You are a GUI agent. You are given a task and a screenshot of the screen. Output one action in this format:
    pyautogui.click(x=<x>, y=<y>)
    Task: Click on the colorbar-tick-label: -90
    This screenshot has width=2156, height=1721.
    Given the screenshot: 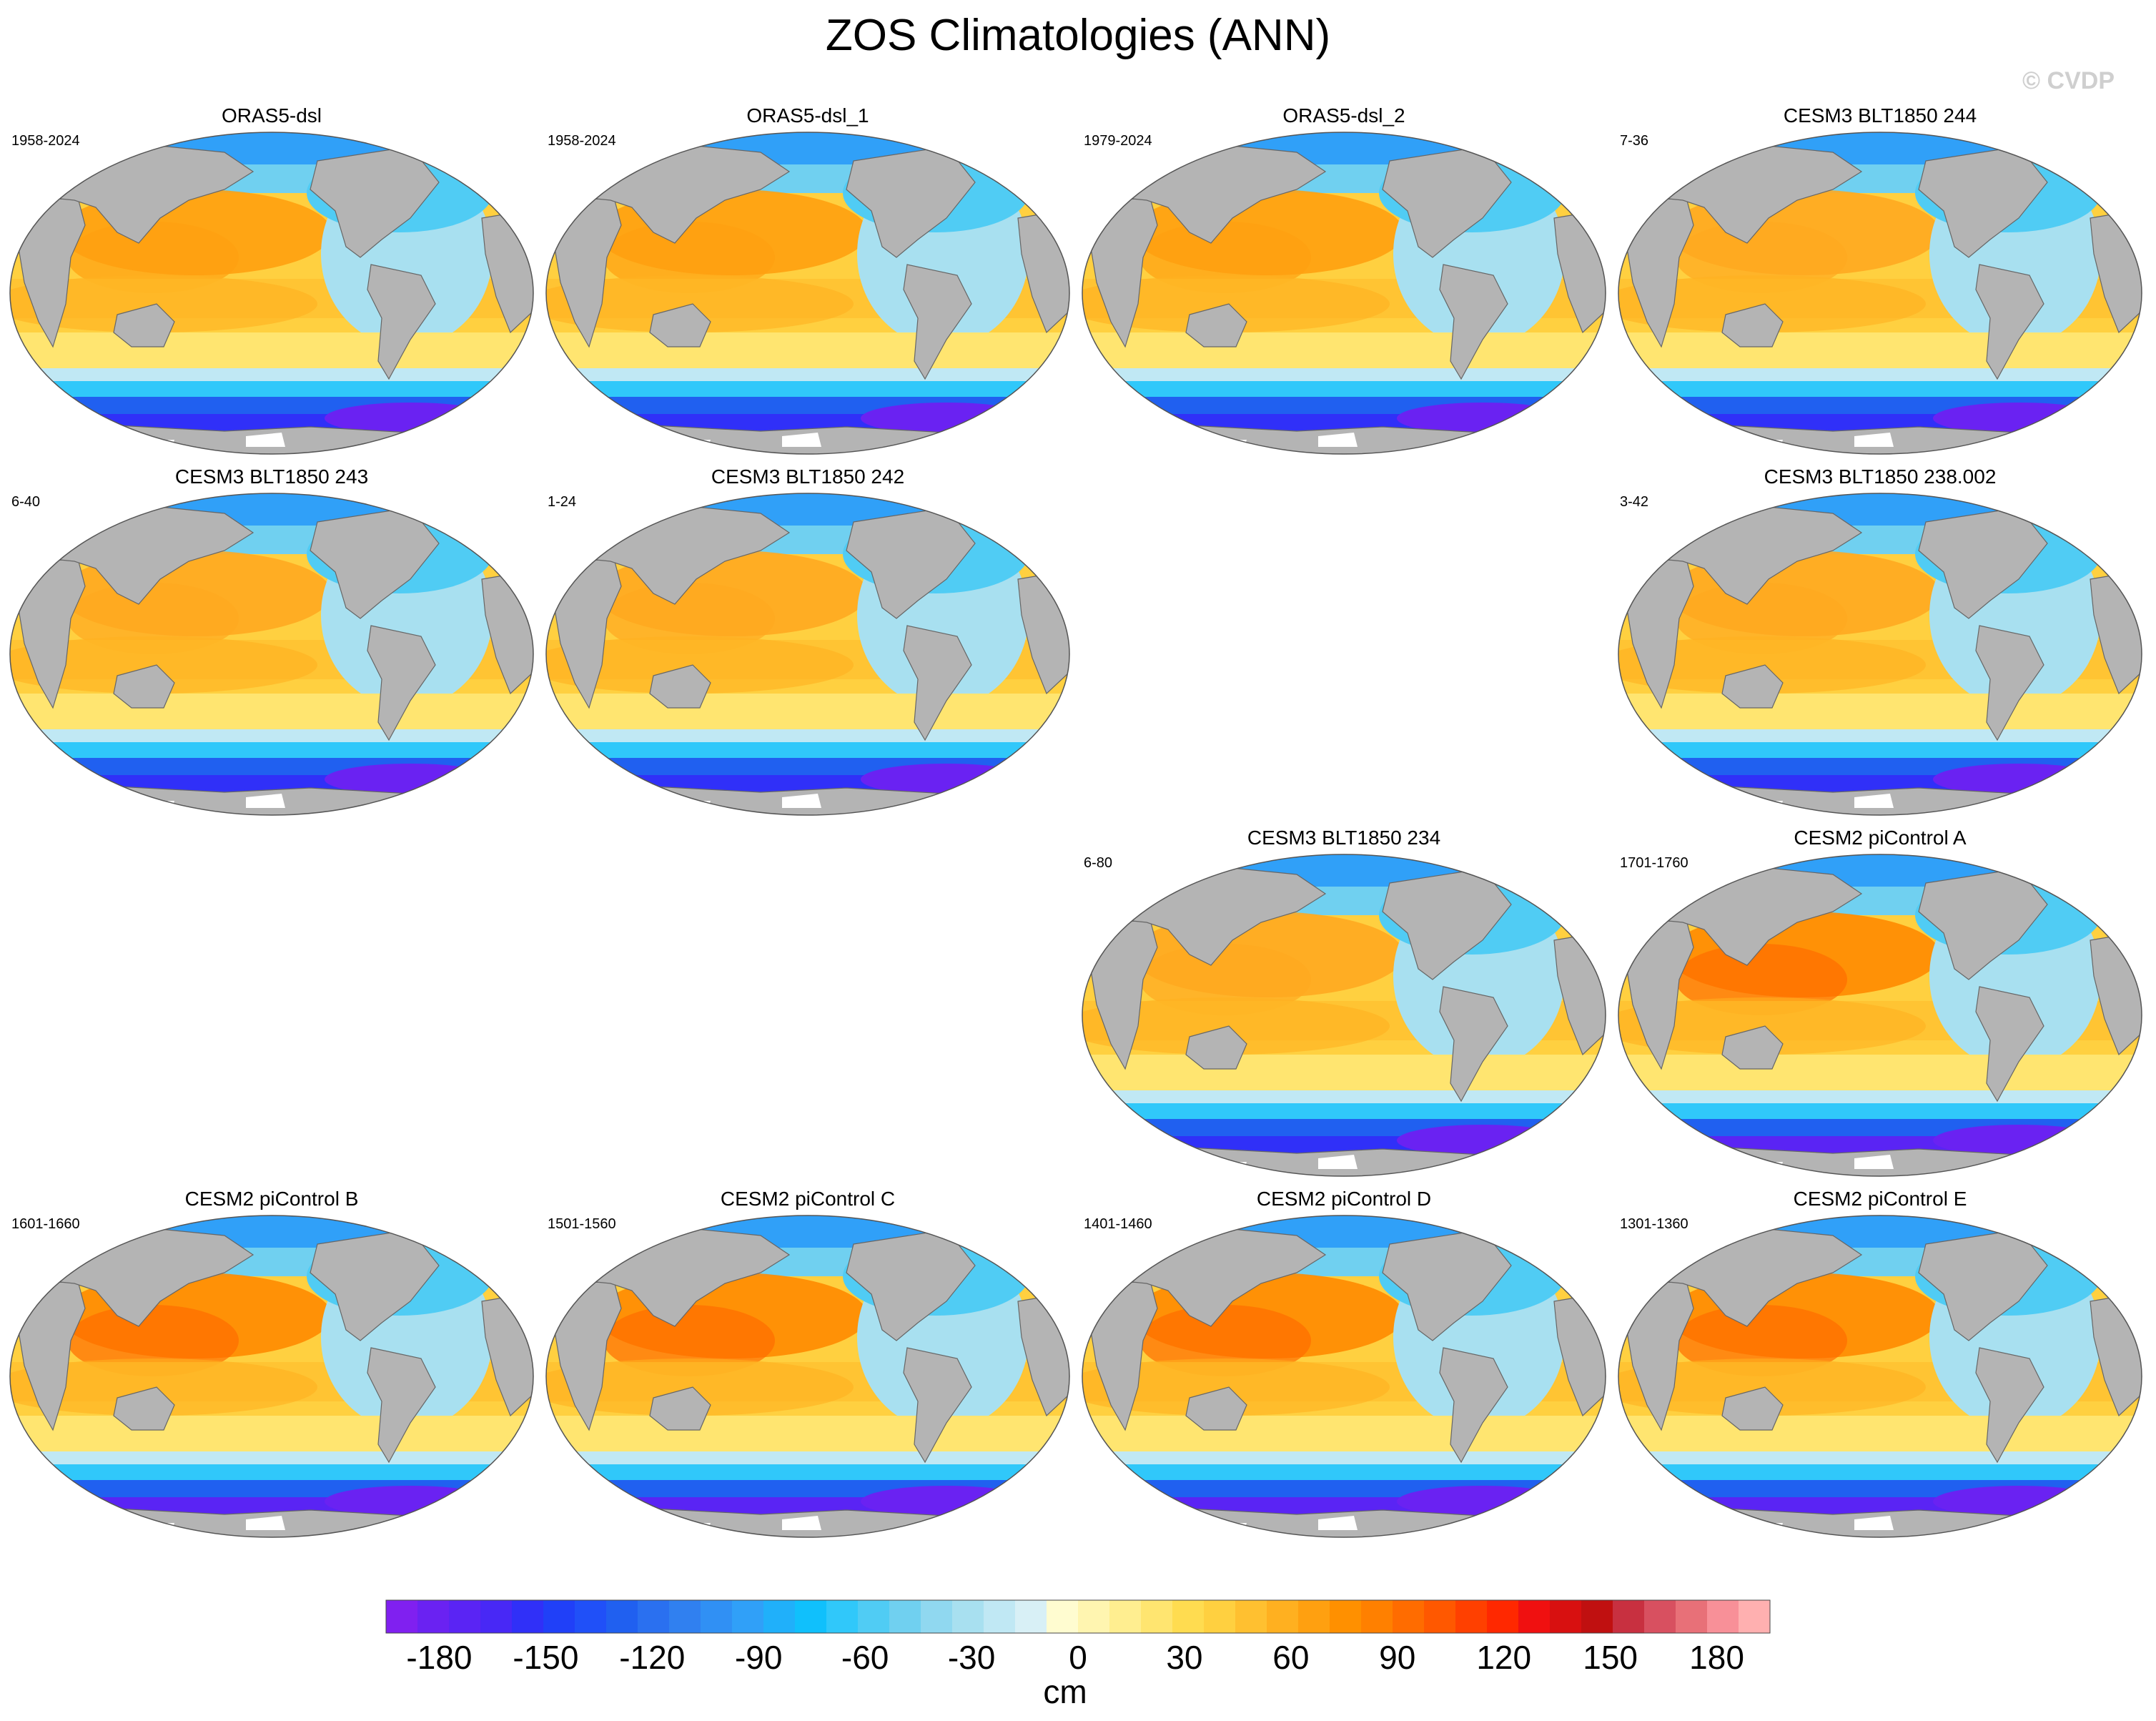 What is the action you would take?
    pyautogui.click(x=758, y=1657)
    